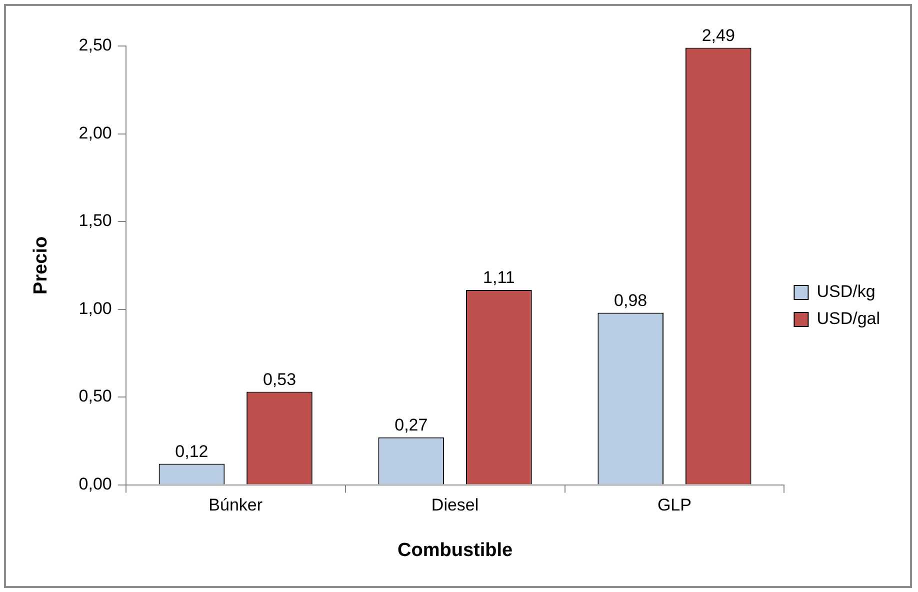  What do you see at coordinates (279, 379) in the screenshot?
I see `data-label: 0,53` at bounding box center [279, 379].